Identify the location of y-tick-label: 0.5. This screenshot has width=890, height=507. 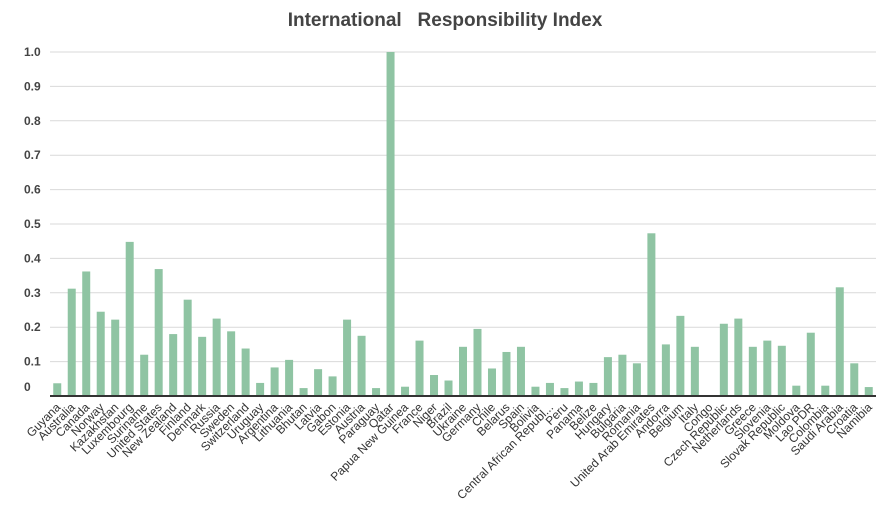
(32, 224).